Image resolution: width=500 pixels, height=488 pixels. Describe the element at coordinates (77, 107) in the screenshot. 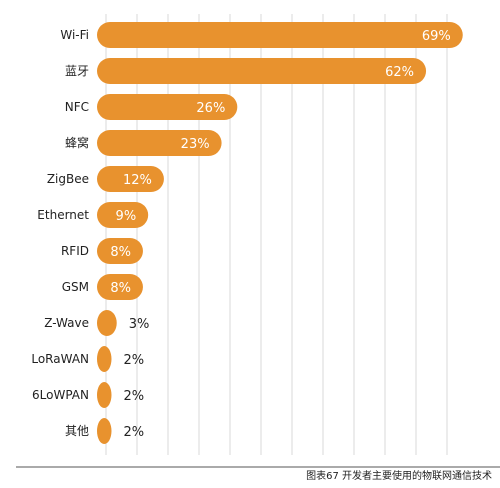

I see `category-label: NFC` at that location.